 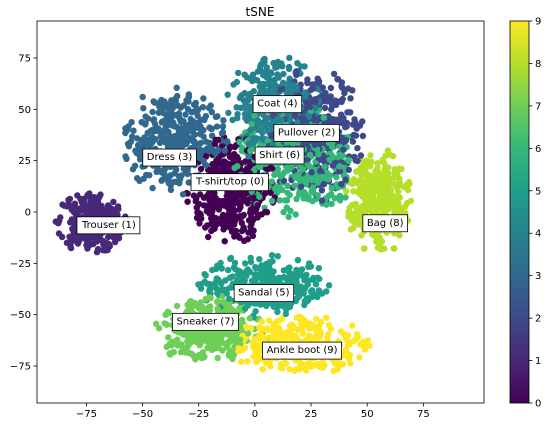 What do you see at coordinates (255, 414) in the screenshot?
I see `x-tick-label: 0` at bounding box center [255, 414].